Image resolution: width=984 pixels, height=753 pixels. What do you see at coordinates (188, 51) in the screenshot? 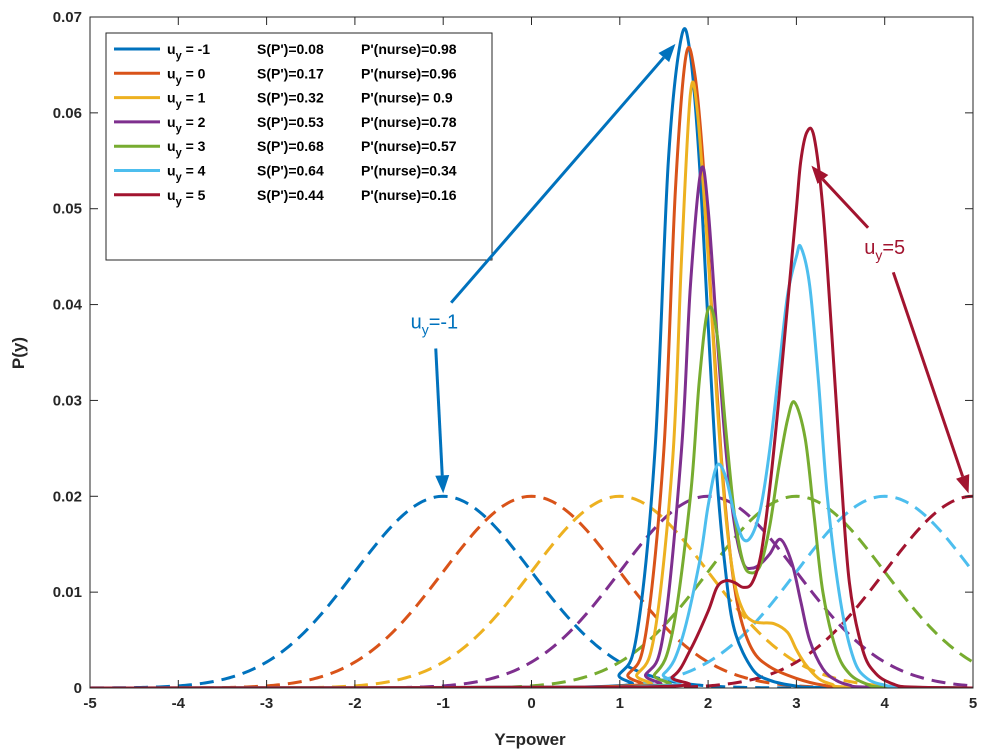
I see `legend-label-0: uy = -1` at bounding box center [188, 51].